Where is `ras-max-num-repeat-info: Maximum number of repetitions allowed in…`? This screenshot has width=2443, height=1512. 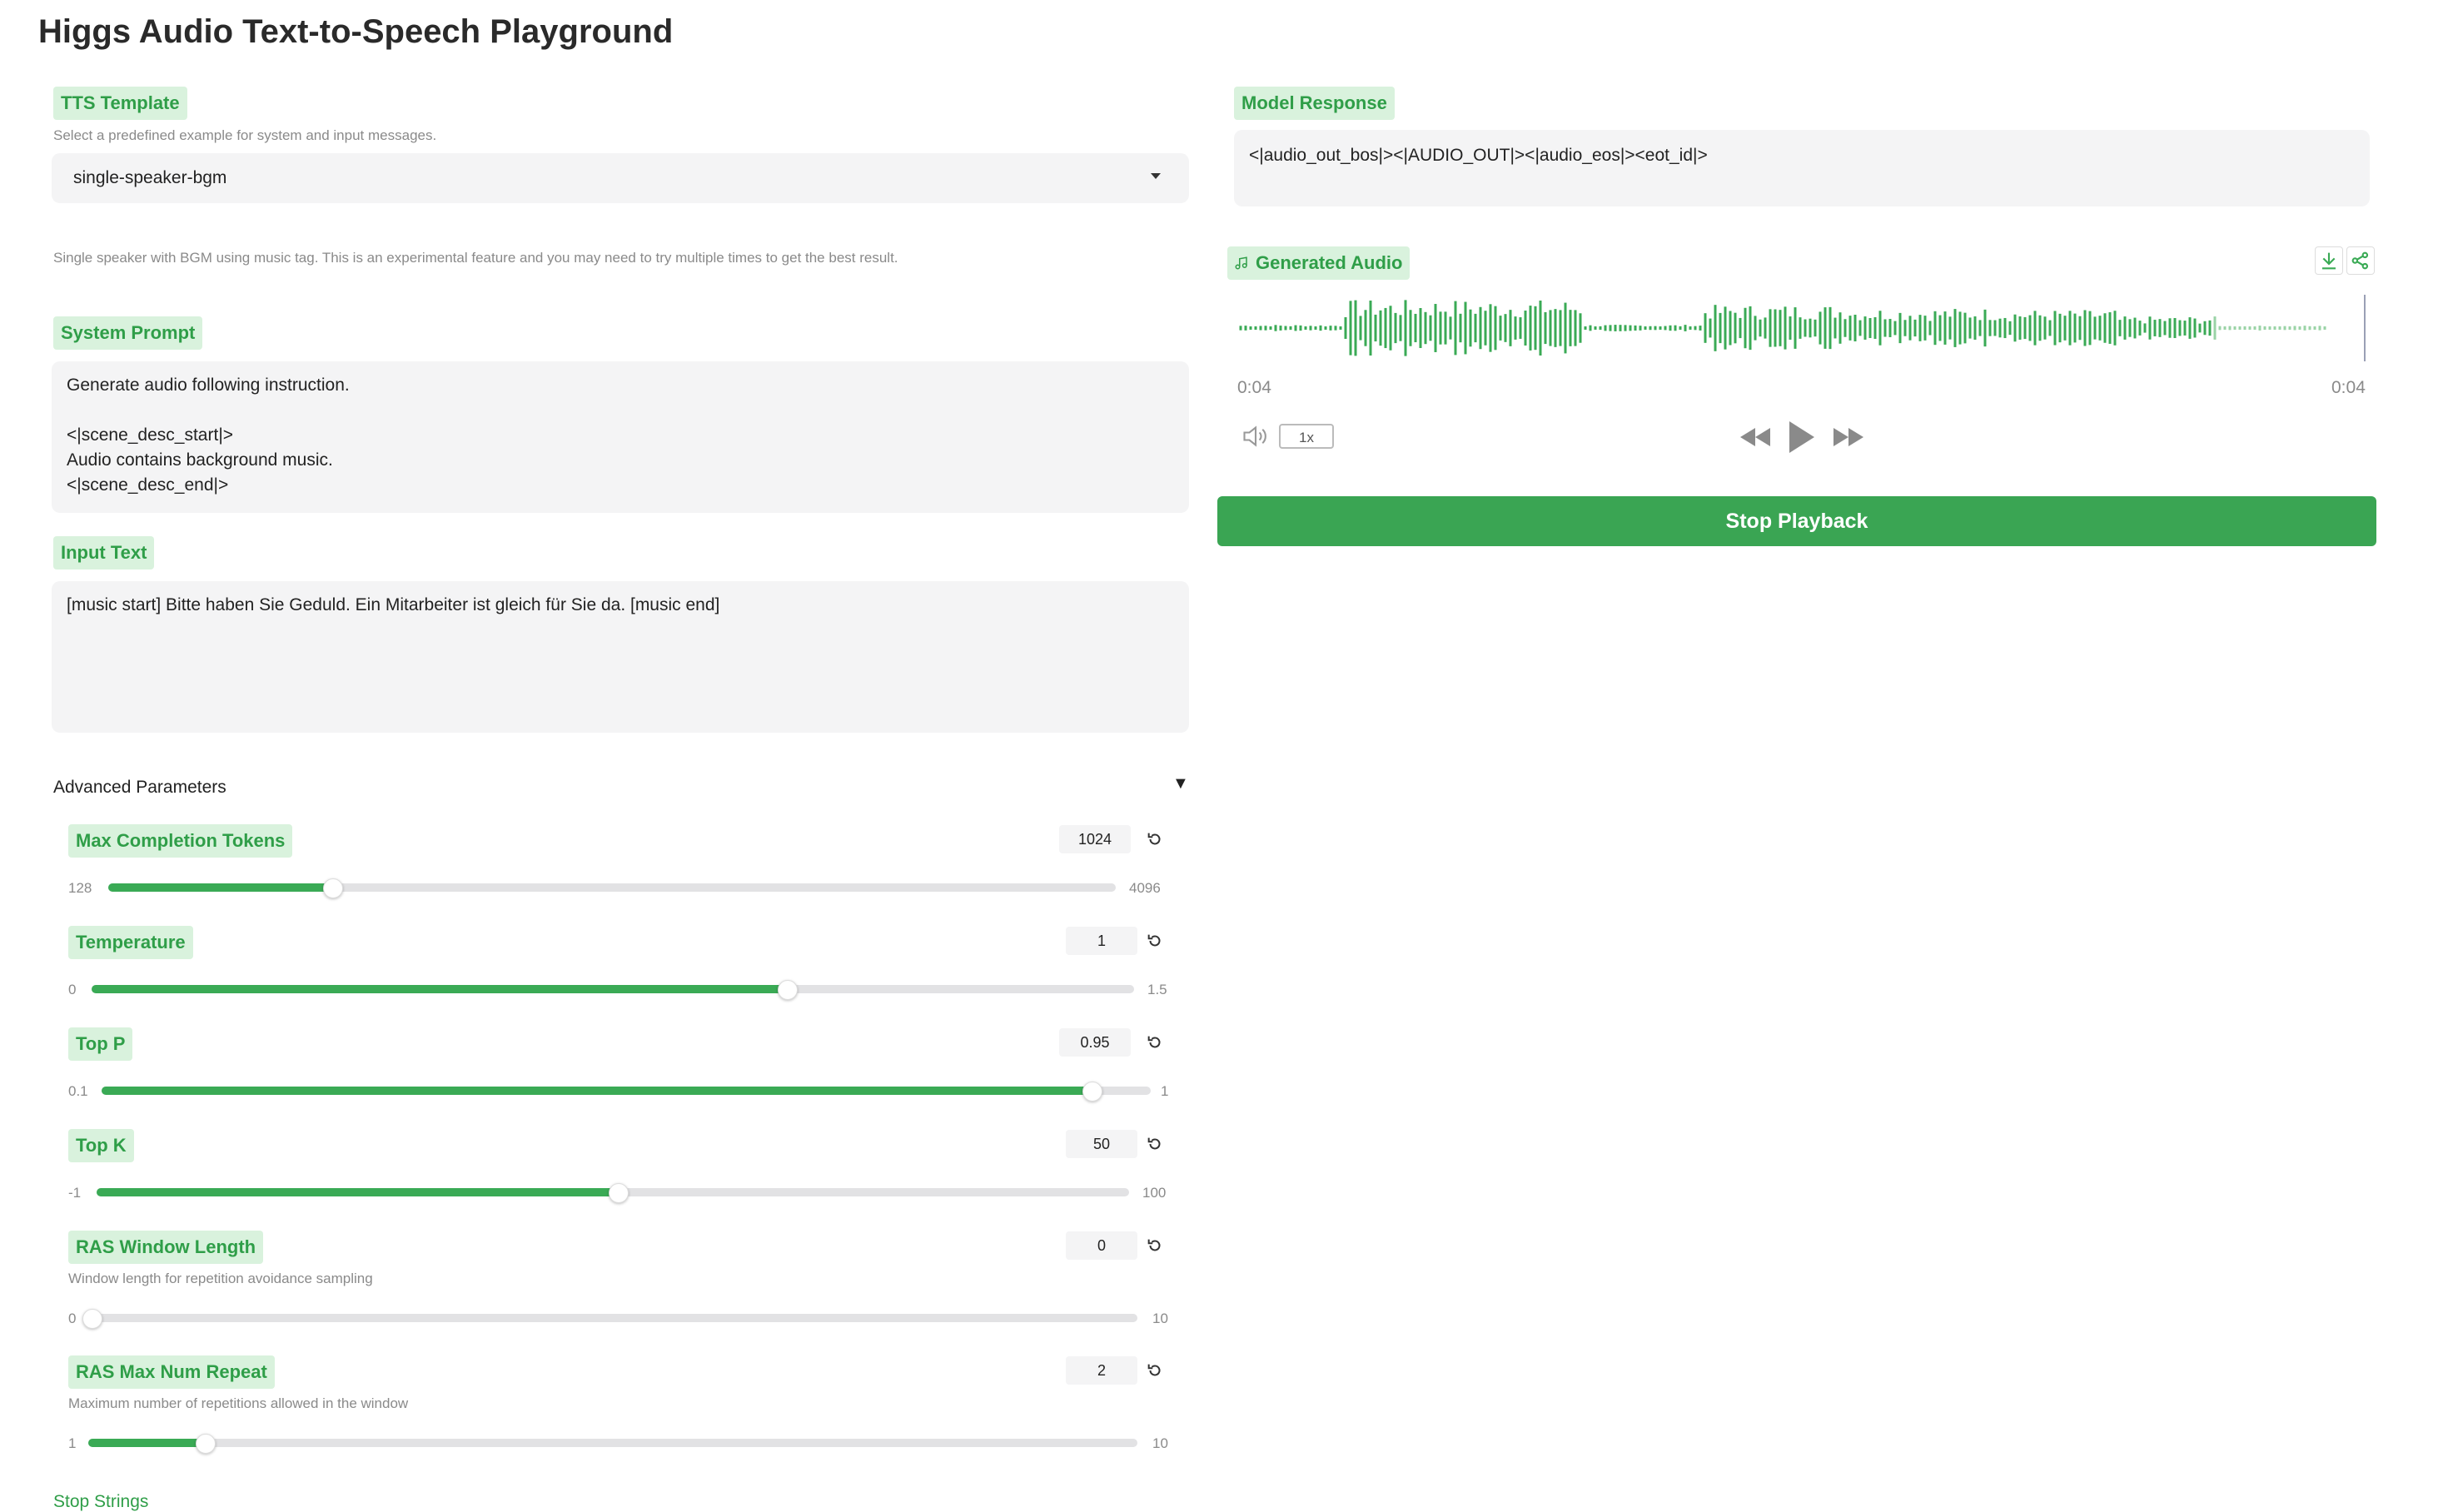 ras-max-num-repeat-info: Maximum number of repetitions allowed in… is located at coordinates (239, 1403).